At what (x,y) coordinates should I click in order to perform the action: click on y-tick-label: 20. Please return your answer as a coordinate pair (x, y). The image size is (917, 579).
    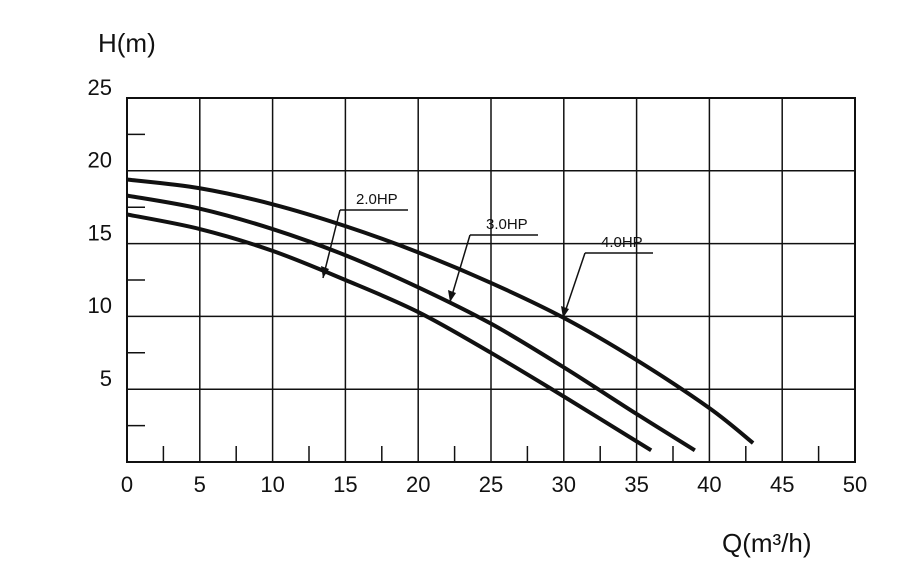
    Looking at the image, I should click on (100, 160).